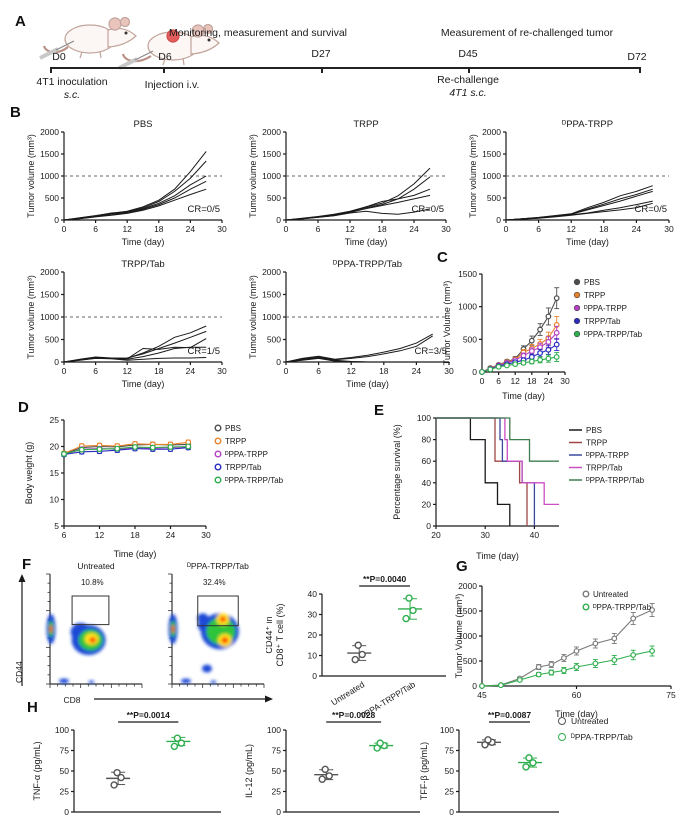  I want to click on timeline-tick-d6, so click(164, 70).